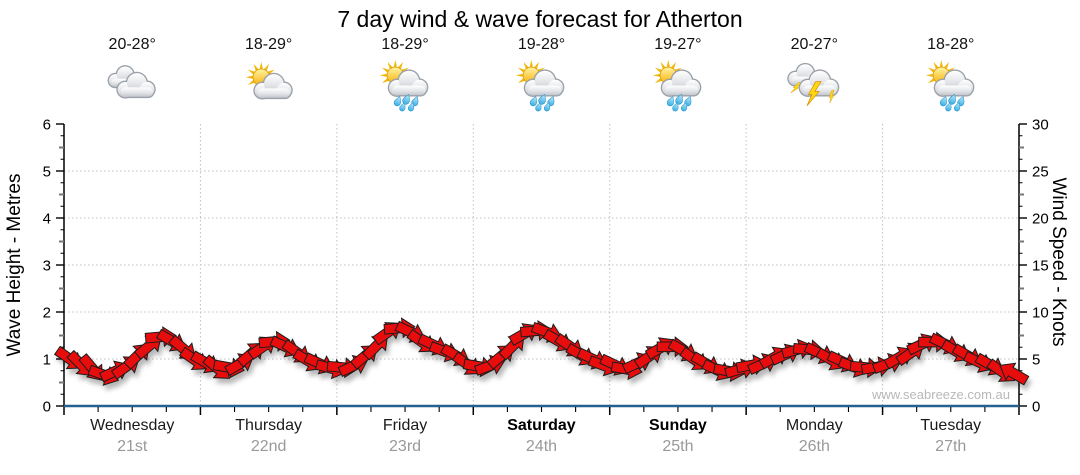 The height and width of the screenshot is (475, 1080). I want to click on svg-text: 6, so click(47, 124).